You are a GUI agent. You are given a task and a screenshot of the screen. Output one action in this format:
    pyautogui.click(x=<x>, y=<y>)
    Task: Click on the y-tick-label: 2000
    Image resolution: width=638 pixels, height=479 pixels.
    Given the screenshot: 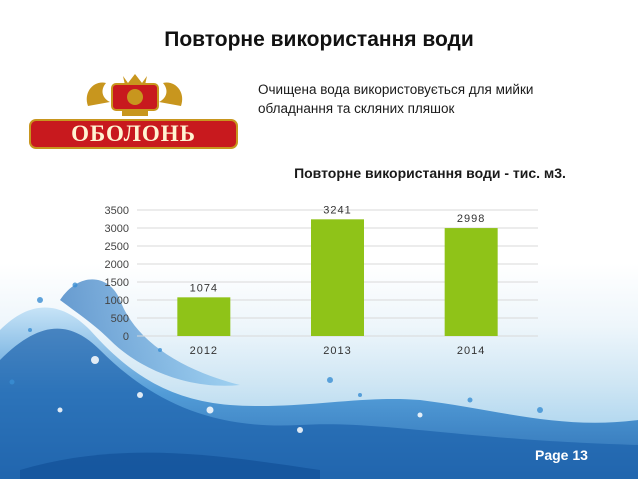 What is the action you would take?
    pyautogui.click(x=117, y=265)
    